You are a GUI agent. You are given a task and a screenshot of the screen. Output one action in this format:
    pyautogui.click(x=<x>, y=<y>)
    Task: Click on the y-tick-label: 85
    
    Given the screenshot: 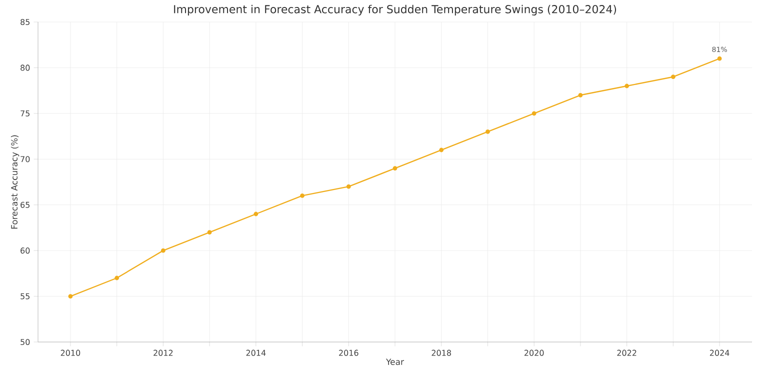 What is the action you would take?
    pyautogui.click(x=25, y=22)
    